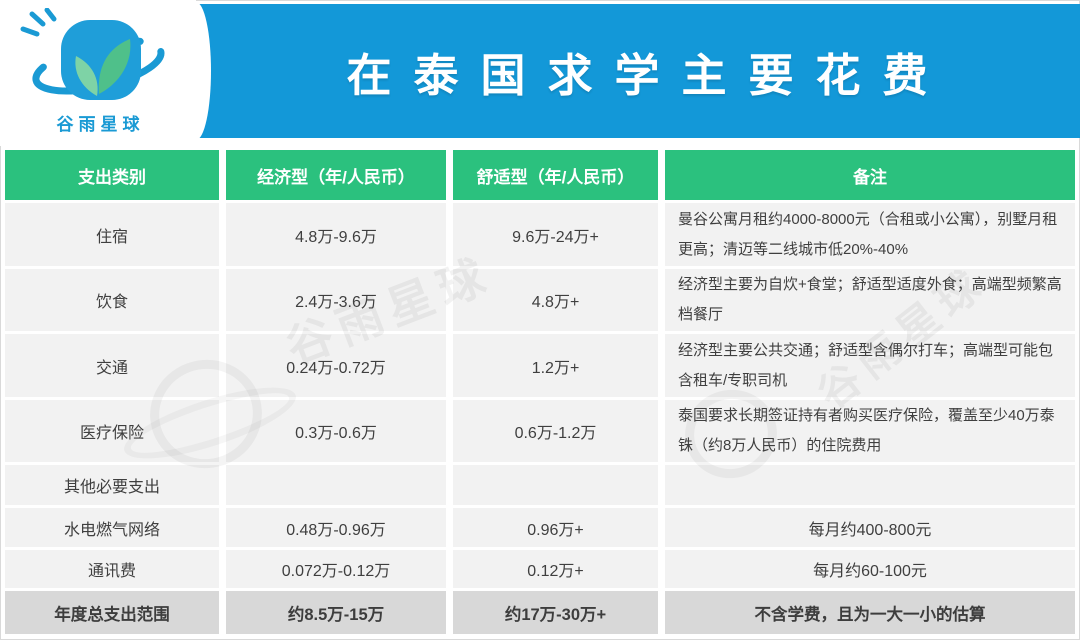  Describe the element at coordinates (555, 234) in the screenshot. I see `row-housing-comfort: 9.6万-24万+` at that location.